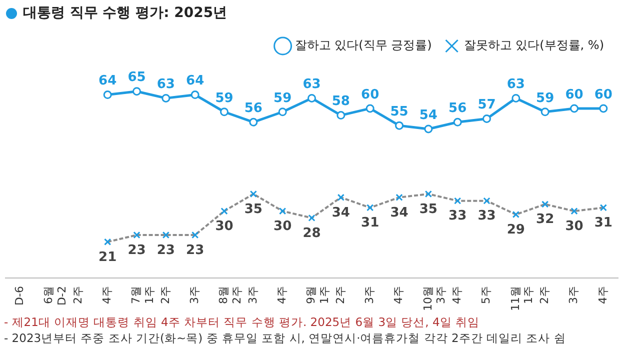  Describe the element at coordinates (317, 295) in the screenshot. I see `x-tick-label: 9월 1주` at that location.